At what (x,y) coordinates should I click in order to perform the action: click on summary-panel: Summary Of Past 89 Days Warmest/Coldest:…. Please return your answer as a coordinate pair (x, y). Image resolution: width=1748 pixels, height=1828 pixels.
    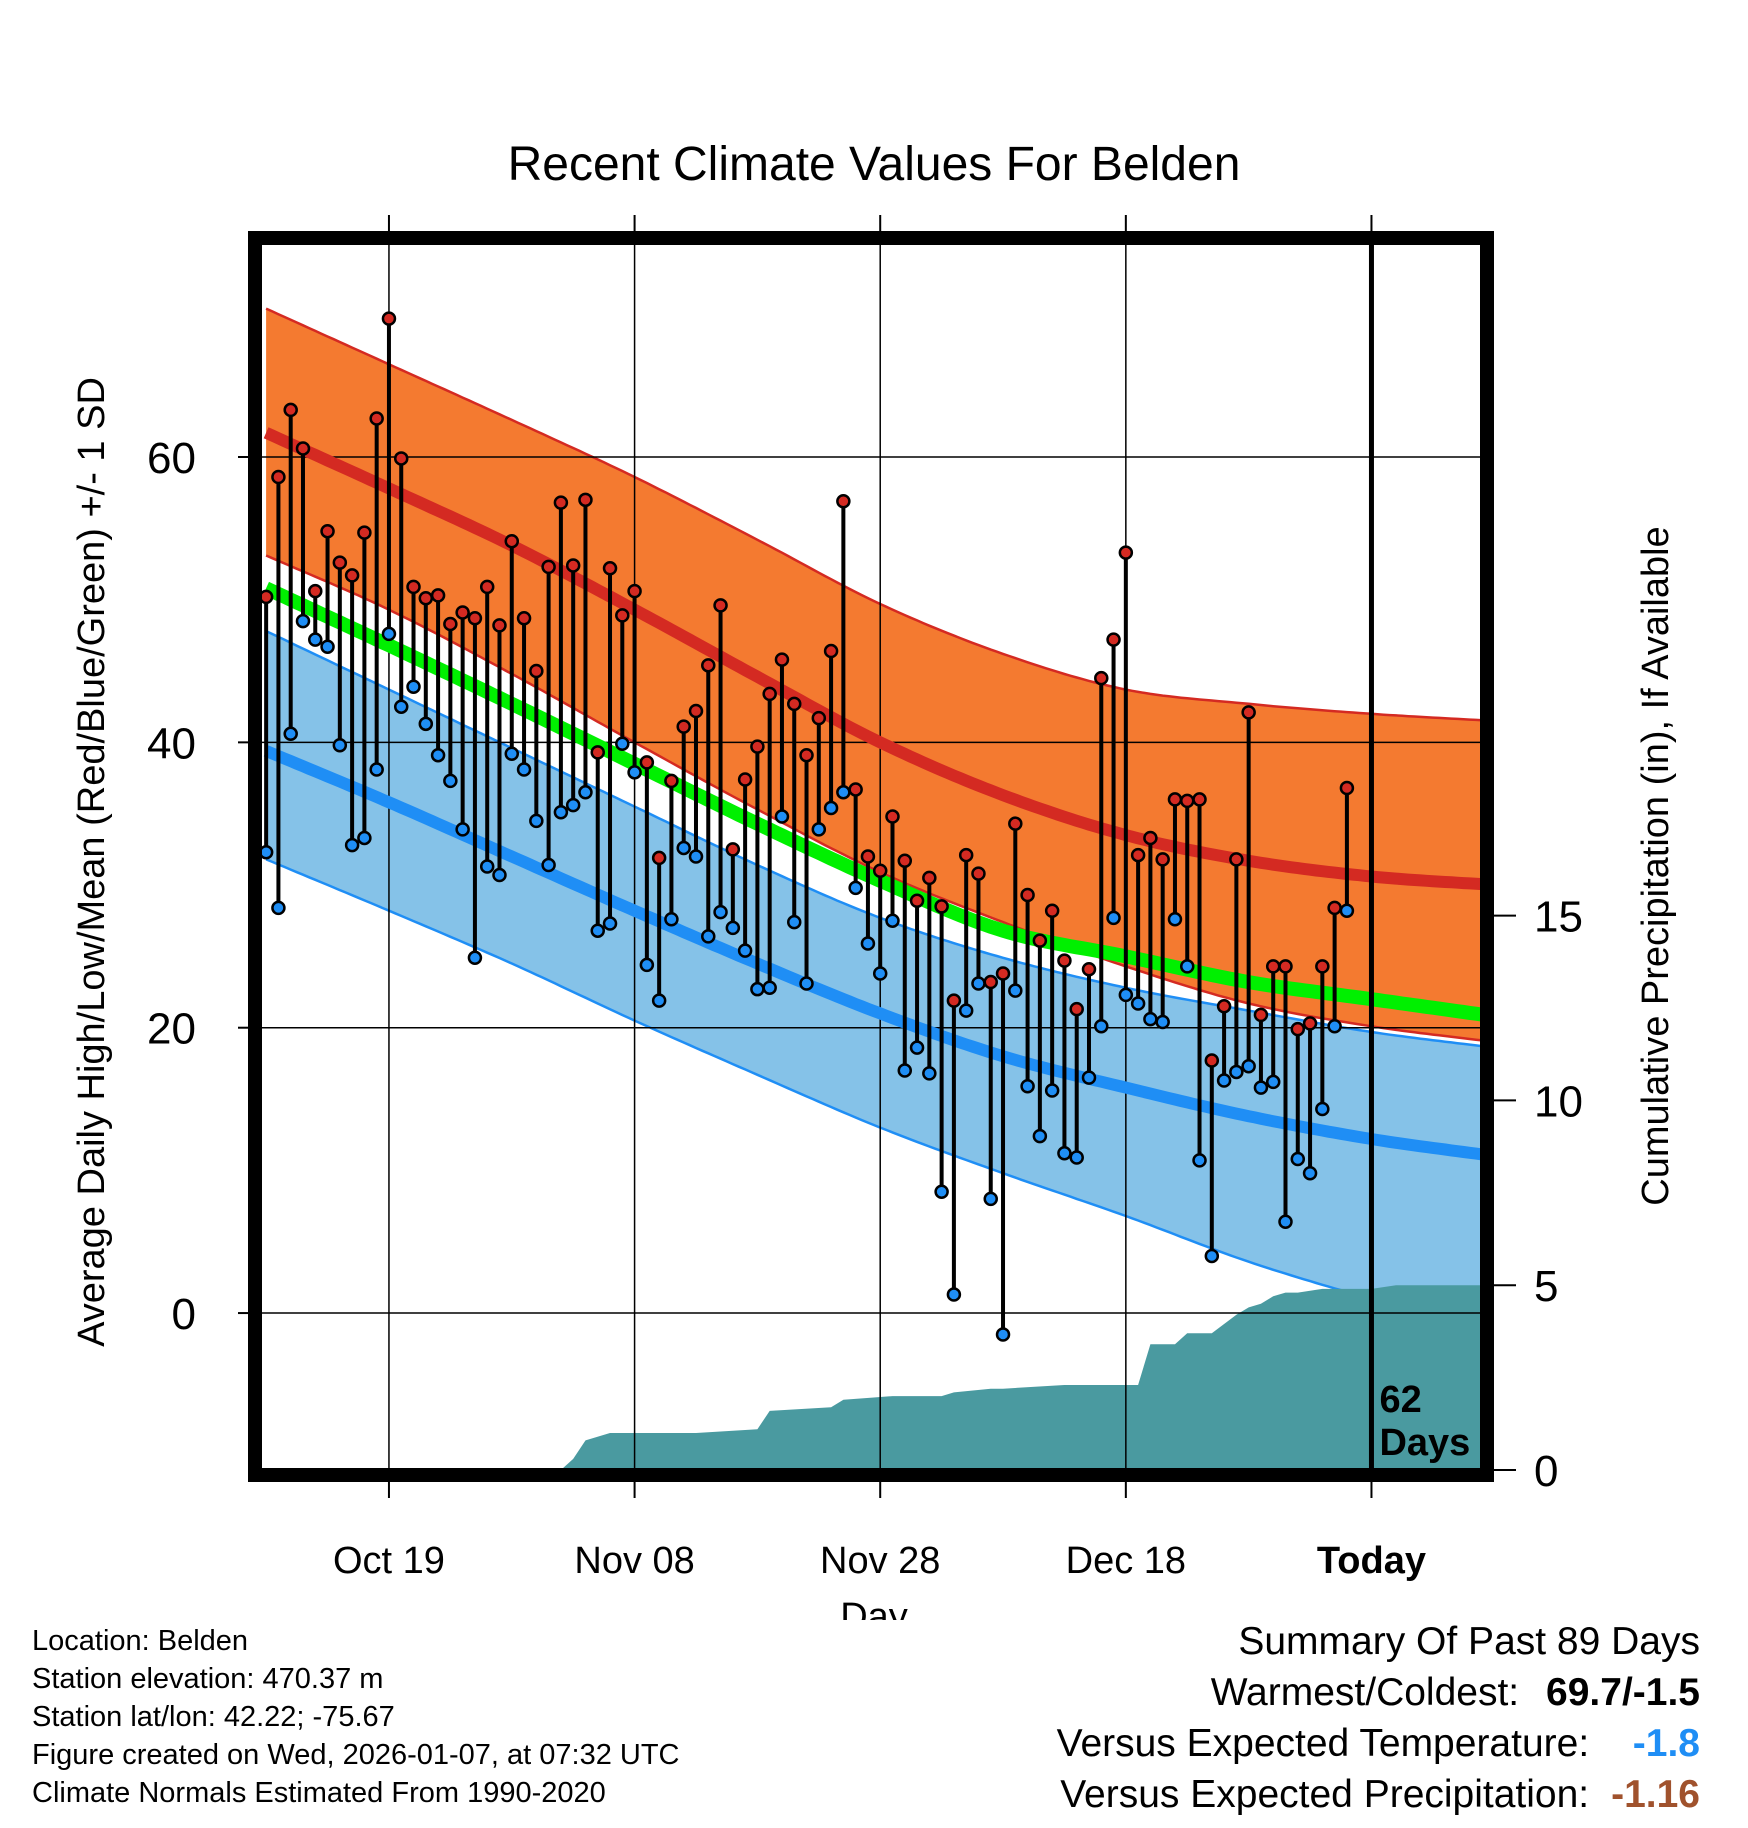
    Looking at the image, I should click on (1378, 1718).